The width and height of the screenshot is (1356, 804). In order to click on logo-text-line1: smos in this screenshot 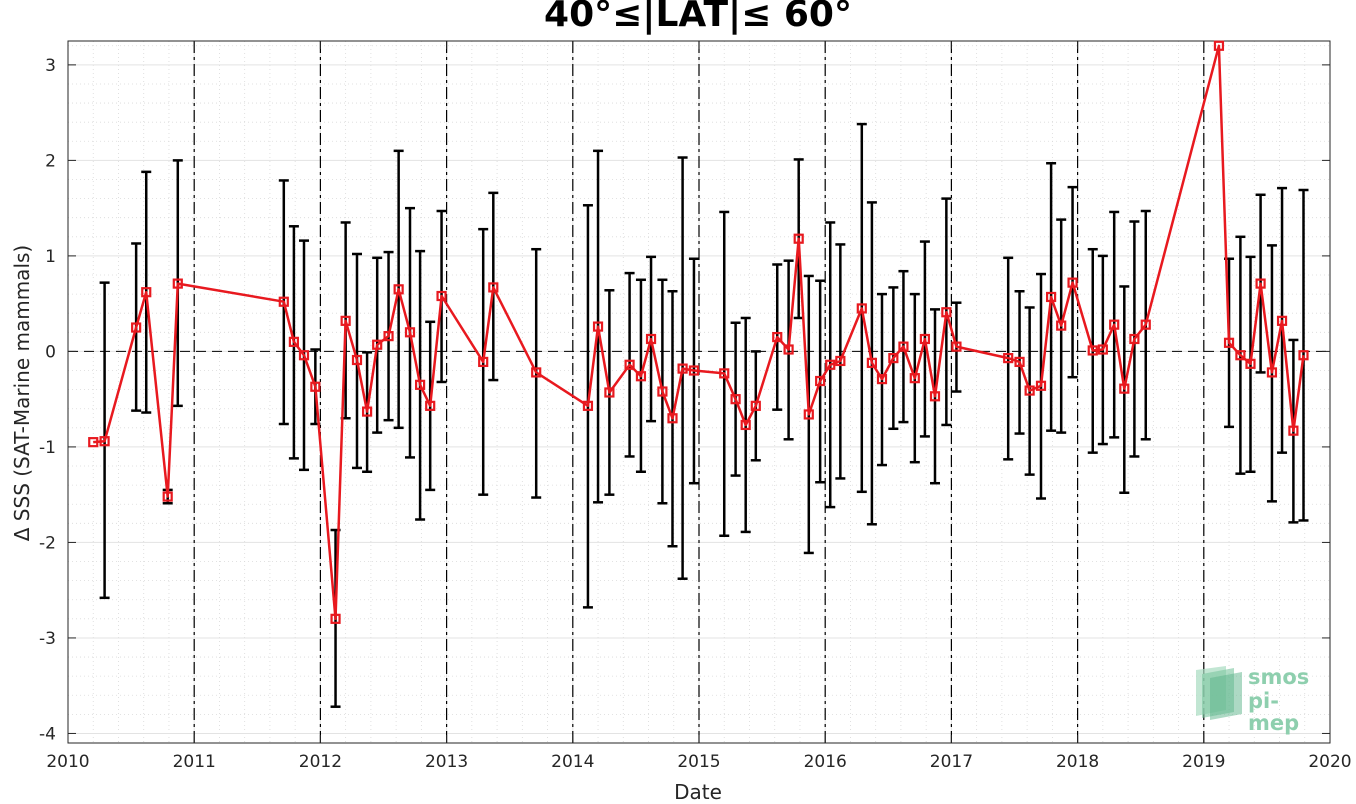, I will do `click(1279, 677)`.